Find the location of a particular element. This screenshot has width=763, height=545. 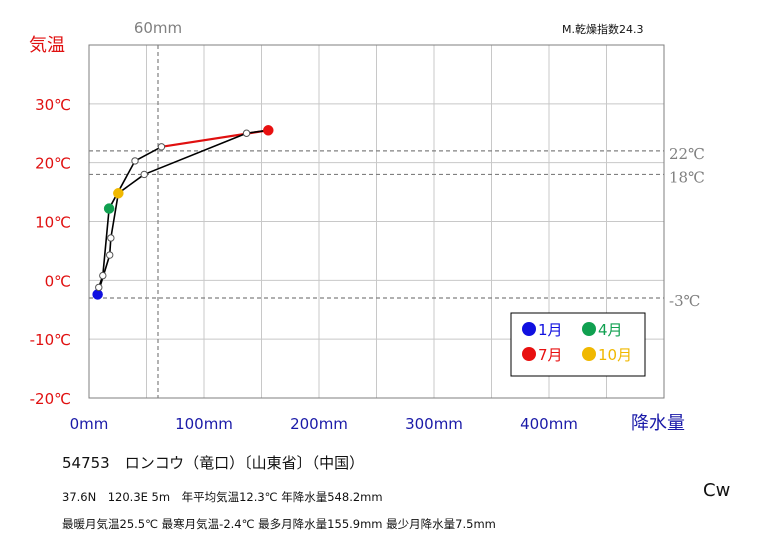

y-tick-label: 0℃ is located at coordinates (58, 281).